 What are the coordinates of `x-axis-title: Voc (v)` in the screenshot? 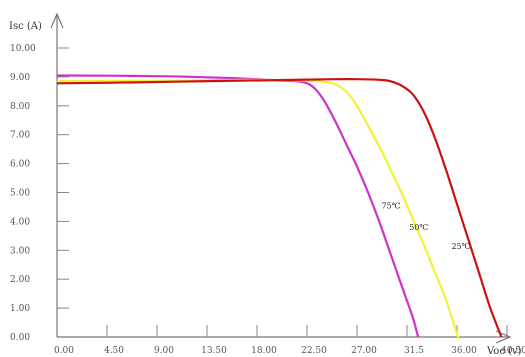 It's located at (504, 351).